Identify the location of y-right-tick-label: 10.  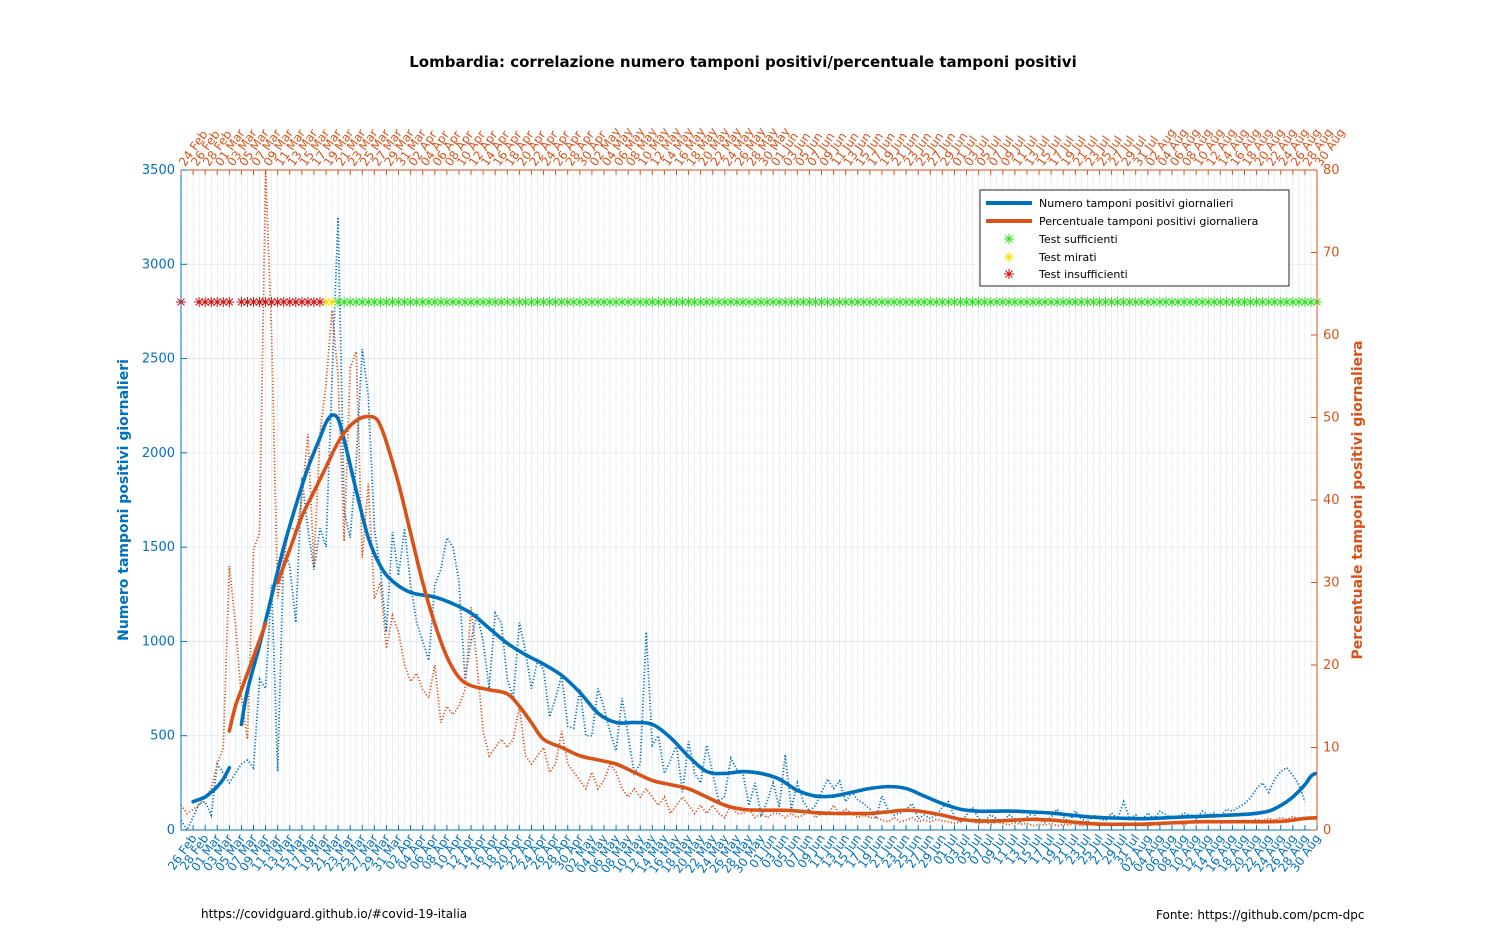
(1331, 748).